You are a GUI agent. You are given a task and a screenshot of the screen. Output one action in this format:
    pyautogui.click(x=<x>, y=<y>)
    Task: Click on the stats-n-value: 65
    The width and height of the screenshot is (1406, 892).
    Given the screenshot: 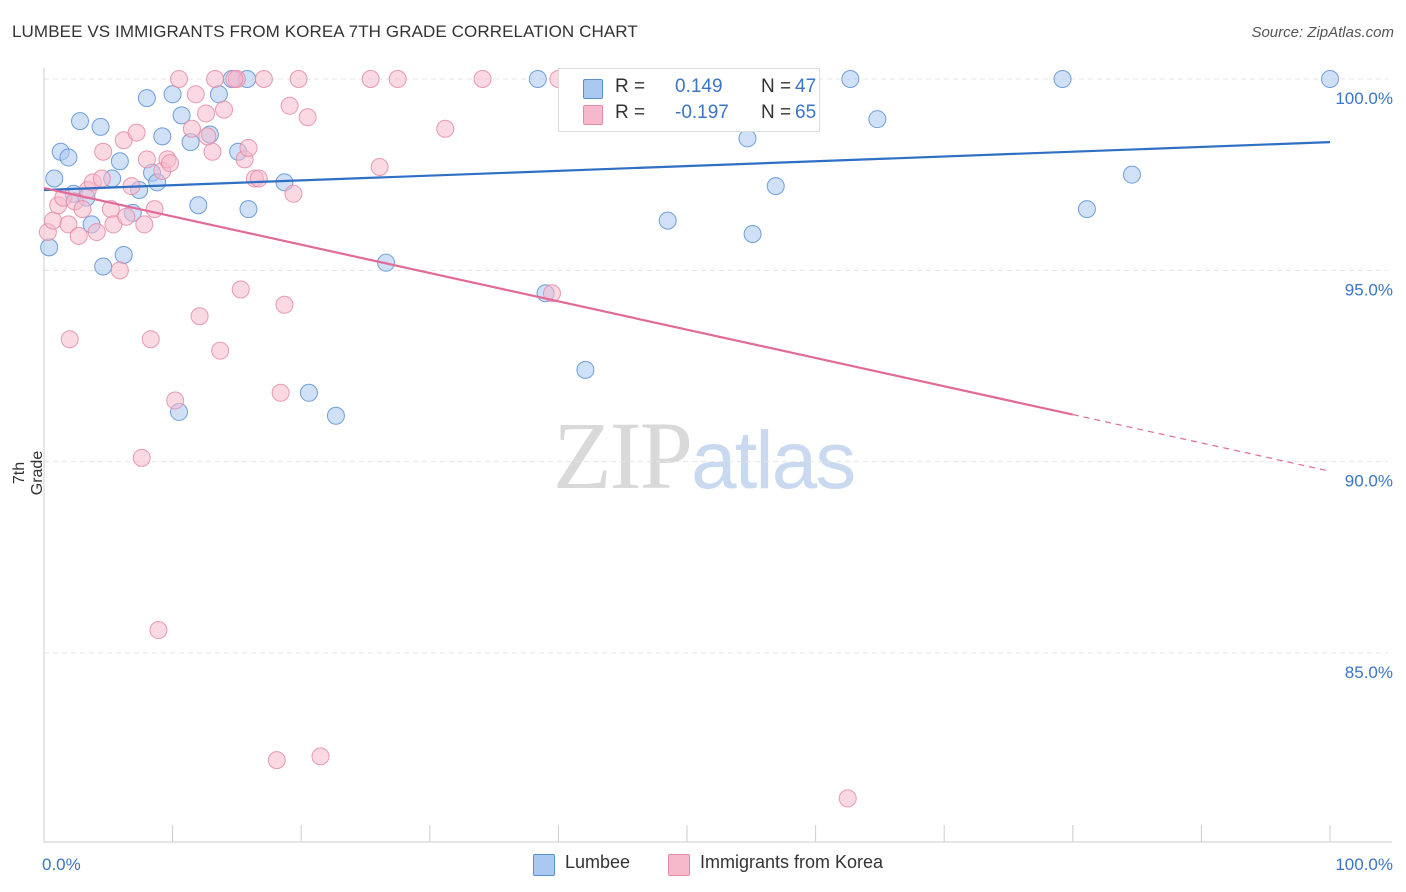 What is the action you would take?
    pyautogui.click(x=806, y=112)
    